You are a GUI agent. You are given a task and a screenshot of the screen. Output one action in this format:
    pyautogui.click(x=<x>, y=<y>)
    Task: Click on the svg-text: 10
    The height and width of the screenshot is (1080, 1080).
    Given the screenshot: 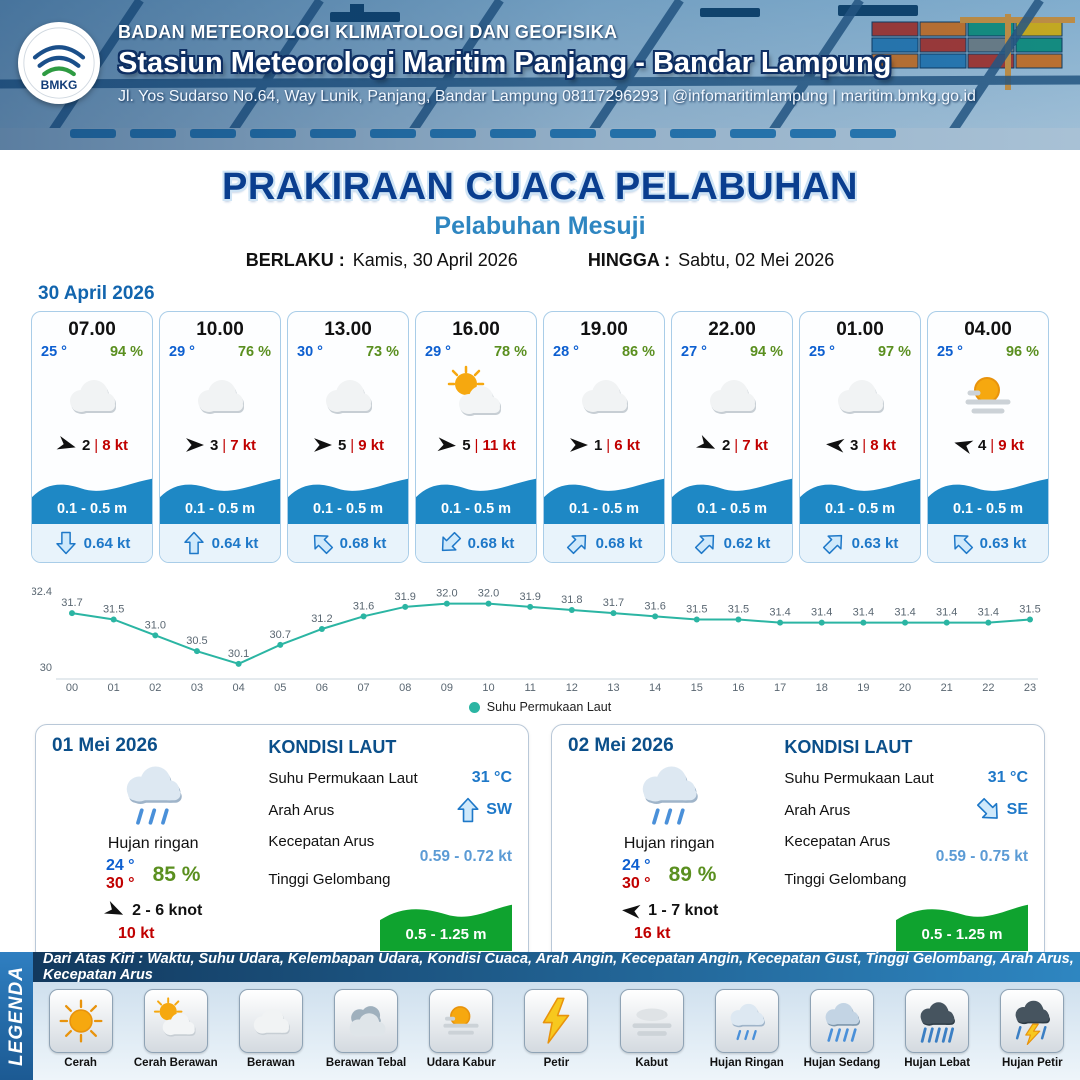 What is the action you would take?
    pyautogui.click(x=488, y=687)
    